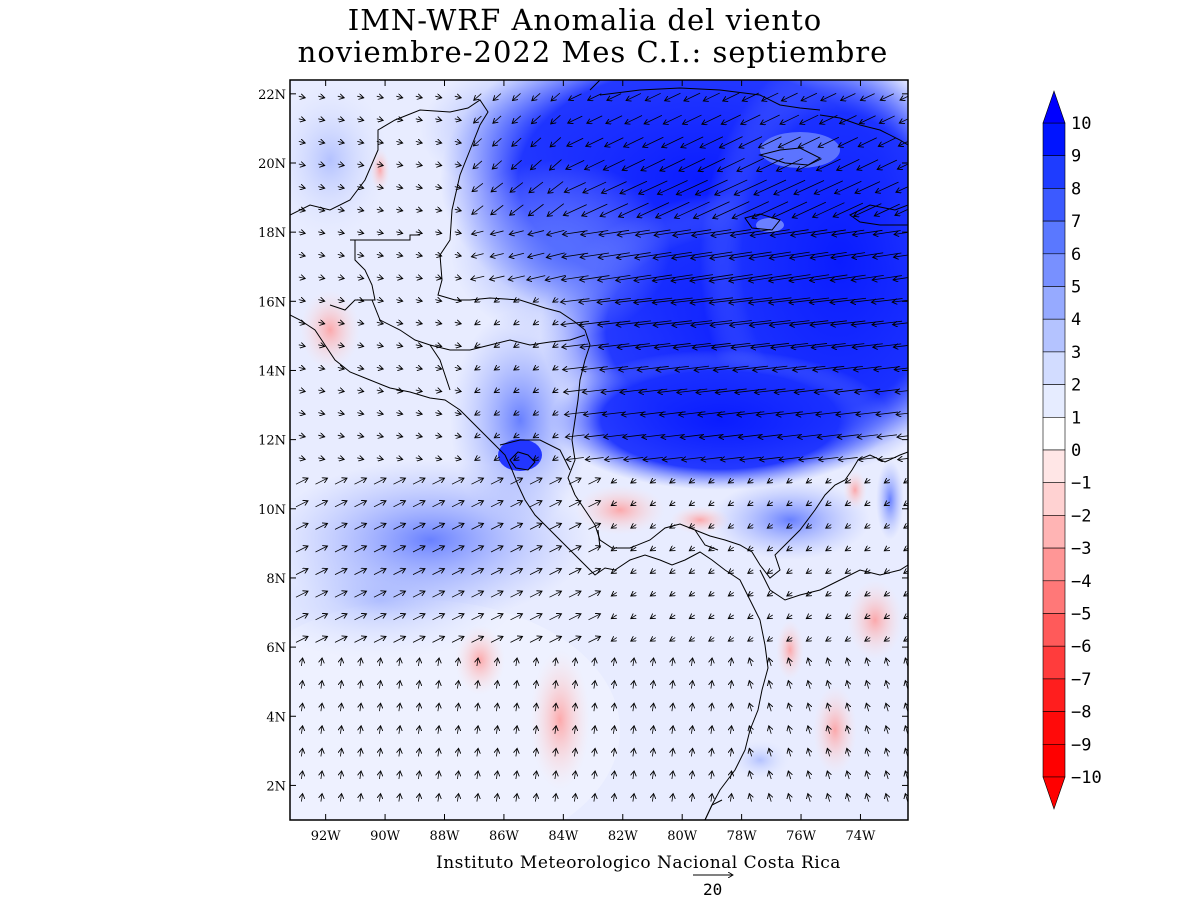  Describe the element at coordinates (861, 836) in the screenshot. I see `lon-tick-label: 74W` at that location.